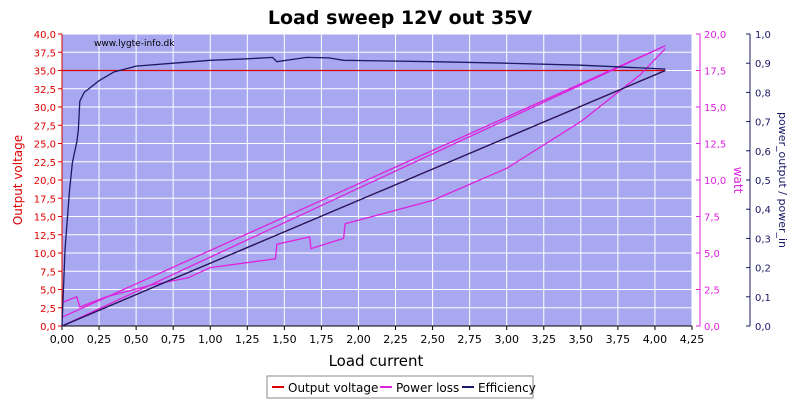 The height and width of the screenshot is (404, 800). What do you see at coordinates (782, 180) in the screenshot?
I see `y-right-efficiency-axis-label: power_output / power_in` at bounding box center [782, 180].